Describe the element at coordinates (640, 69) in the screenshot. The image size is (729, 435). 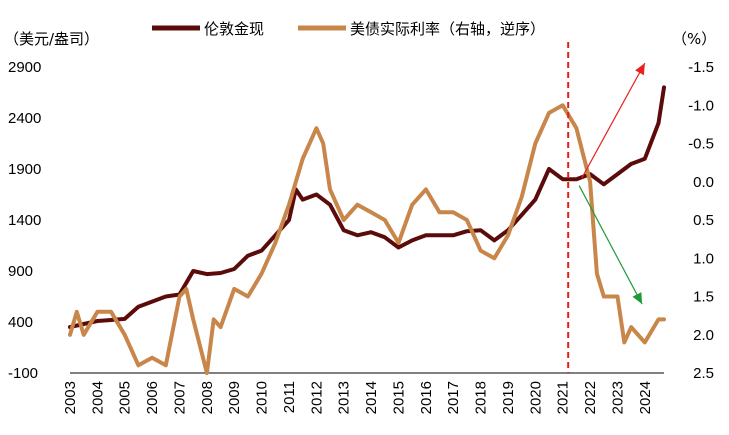
I see `arrow-up-head` at that location.